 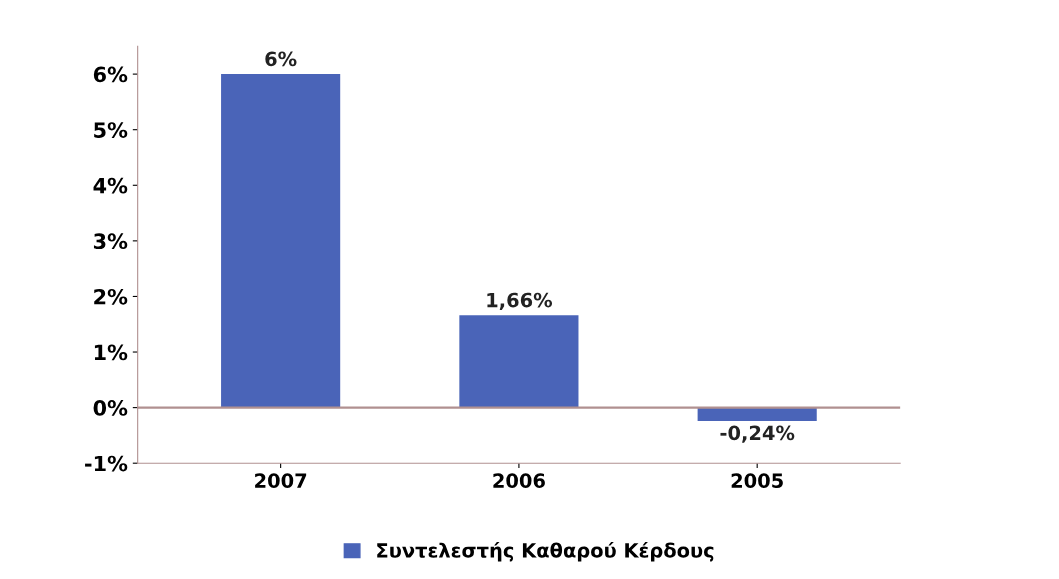 I want to click on y-tick-label: -1%, so click(x=106, y=463).